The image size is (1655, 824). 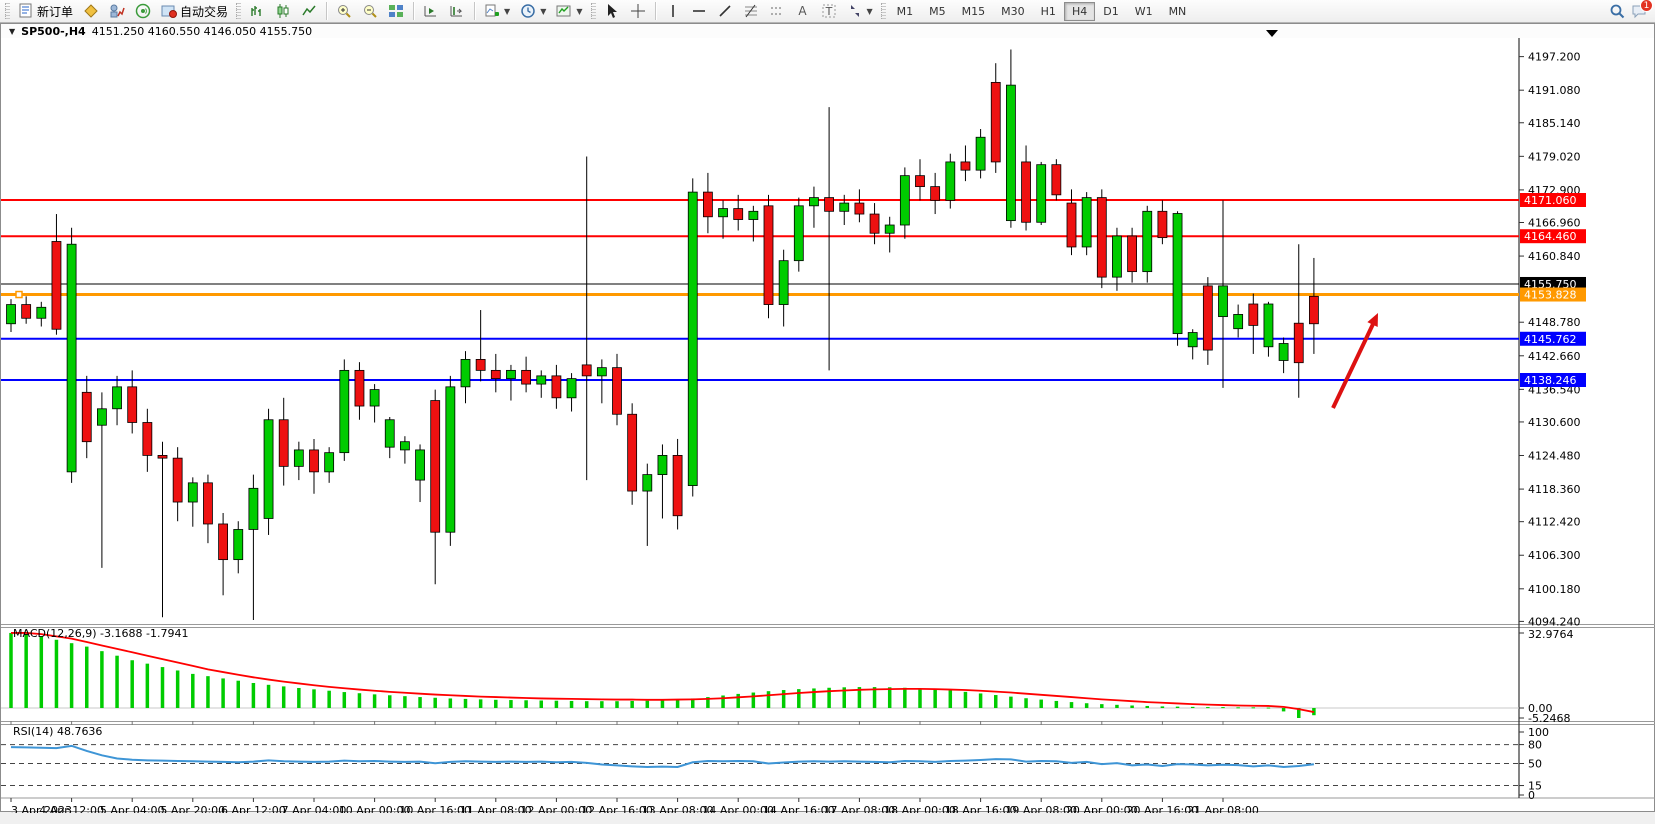 What do you see at coordinates (1554, 456) in the screenshot?
I see `svg-text: 4124.480` at bounding box center [1554, 456].